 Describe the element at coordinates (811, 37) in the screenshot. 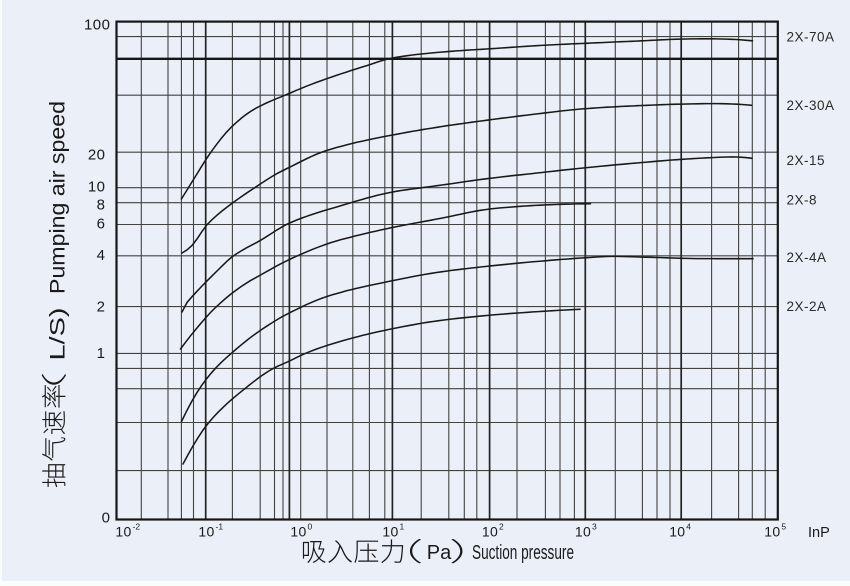

I see `svg-text: 2X-70A` at that location.